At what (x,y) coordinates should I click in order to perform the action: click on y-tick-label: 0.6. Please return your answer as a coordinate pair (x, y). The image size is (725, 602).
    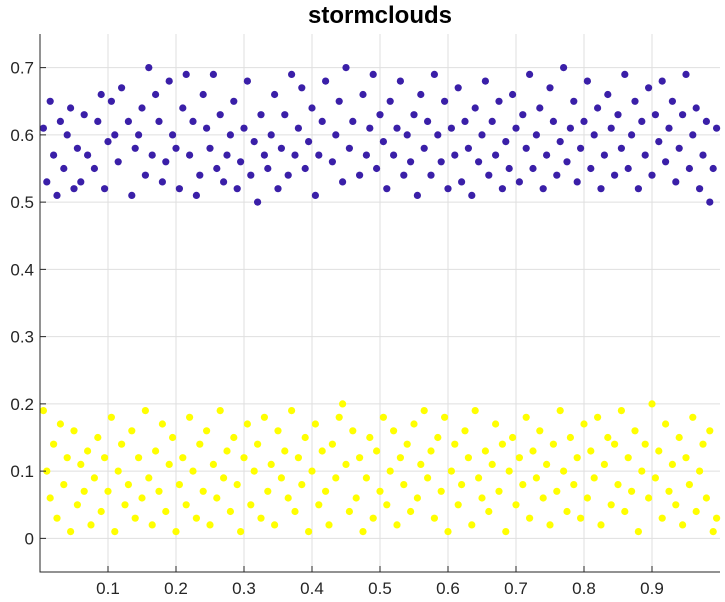
    Looking at the image, I should click on (22, 135).